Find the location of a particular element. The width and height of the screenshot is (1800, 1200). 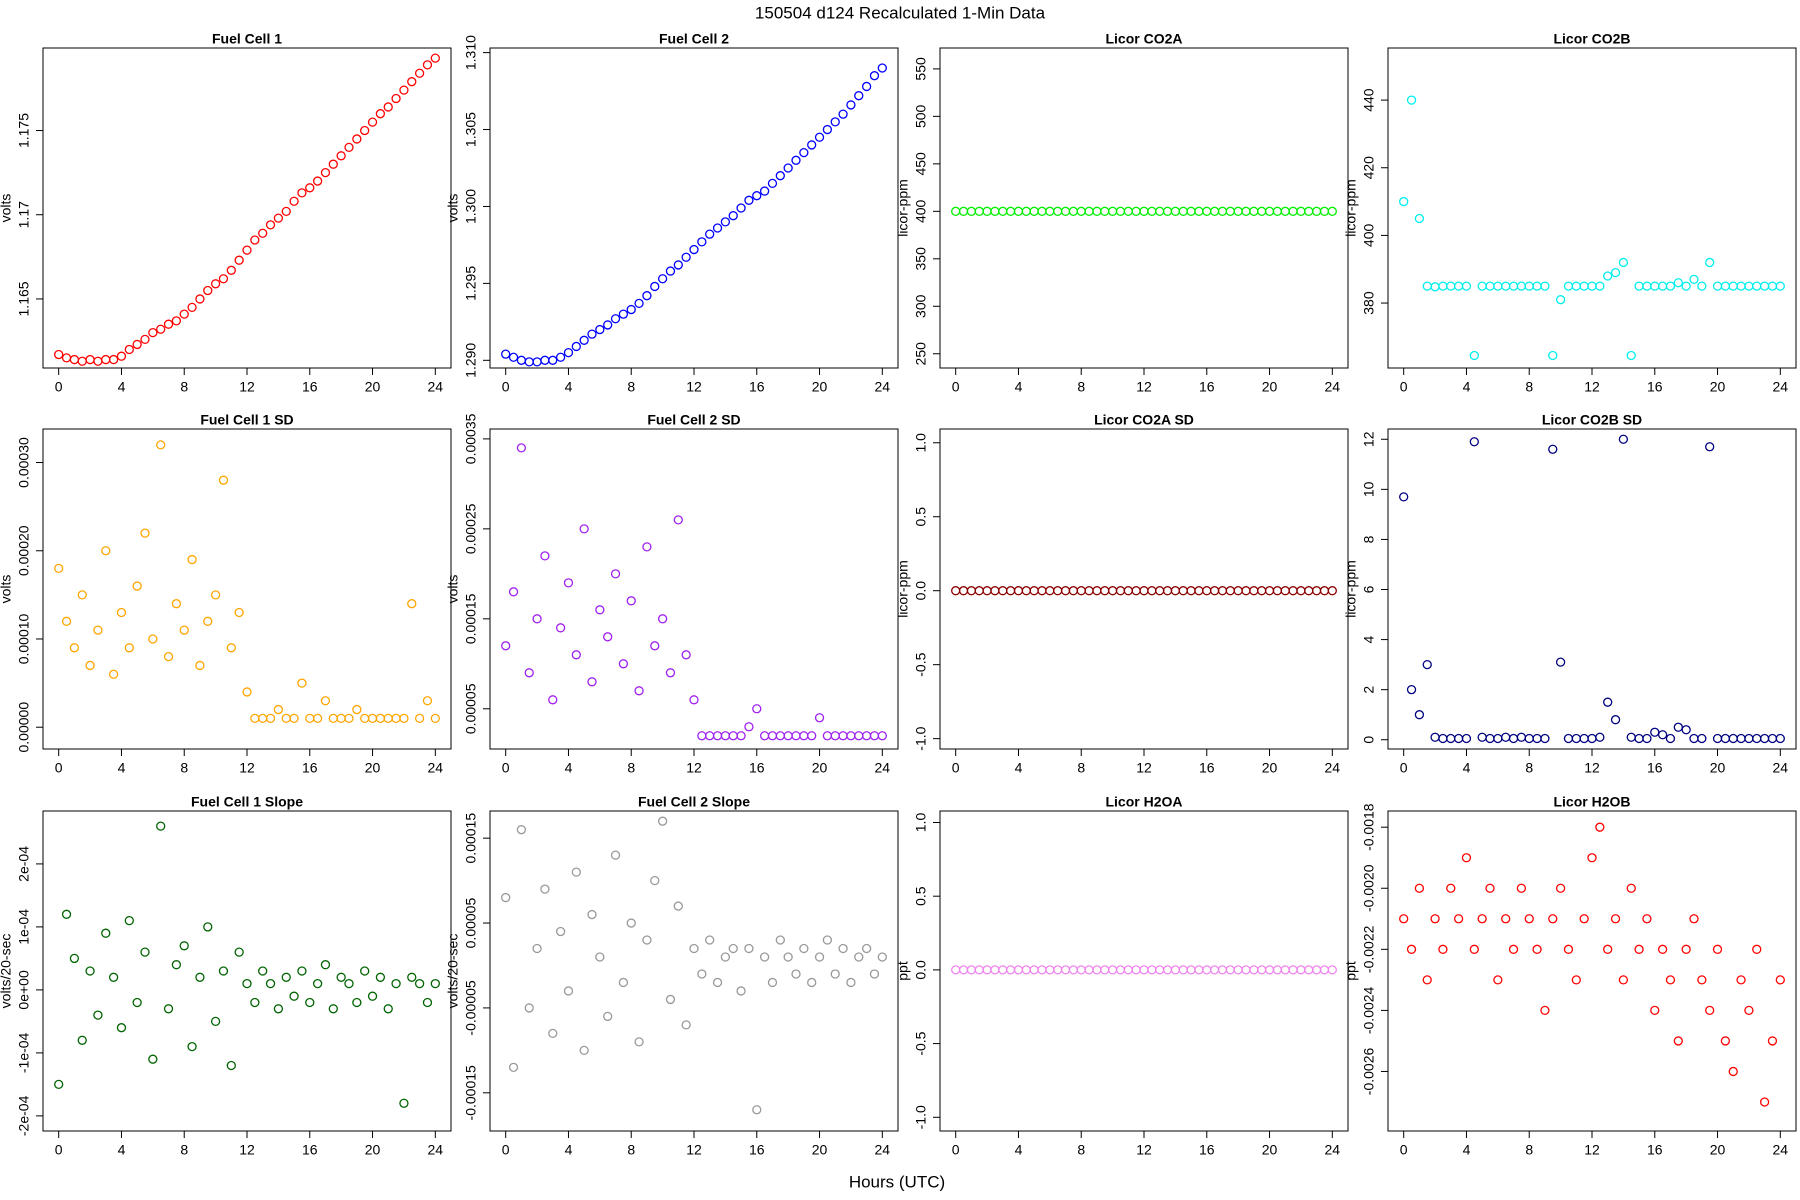

chart-title: Fuel Cell 1 SD is located at coordinates (246, 420).